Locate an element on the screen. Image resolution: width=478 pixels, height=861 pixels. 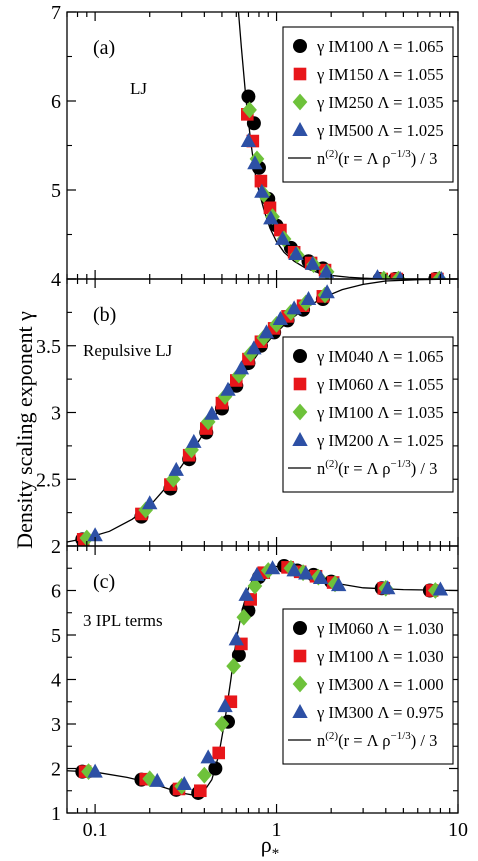
legend-label-fit-a: n(2)(r = Λ ρ−1/3) / 3 is located at coordinates (377, 158).